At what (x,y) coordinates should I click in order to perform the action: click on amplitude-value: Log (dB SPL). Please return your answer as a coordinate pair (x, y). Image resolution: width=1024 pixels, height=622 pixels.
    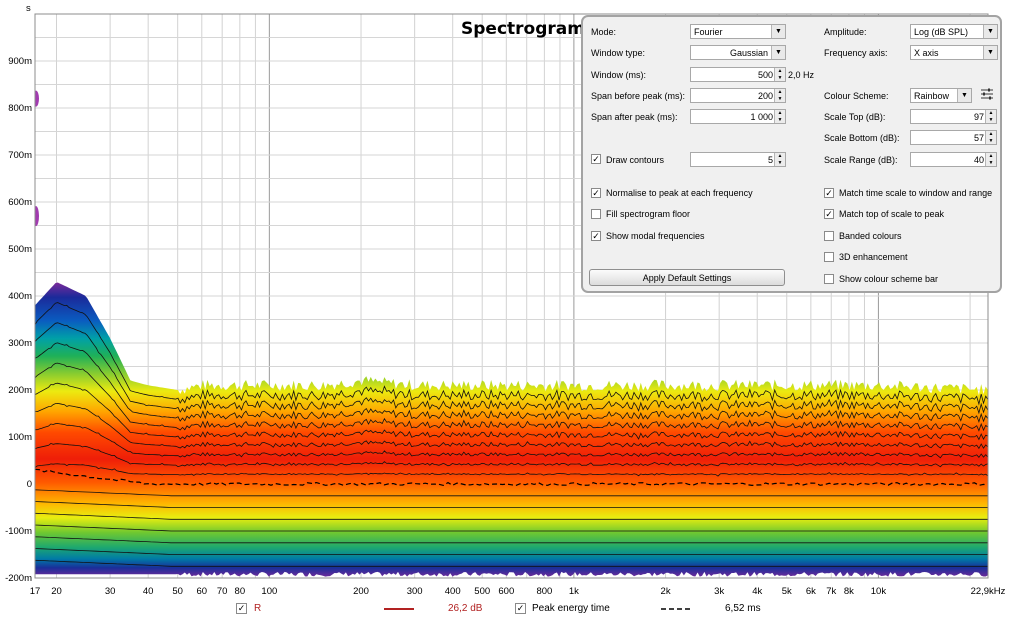
    Looking at the image, I should click on (941, 32).